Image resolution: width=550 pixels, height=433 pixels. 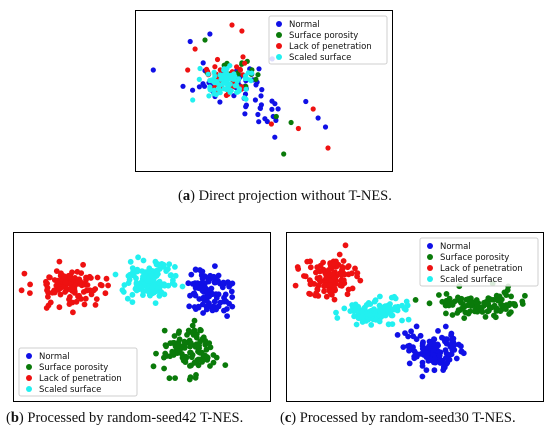 I want to click on legend-marker-normal, so click(x=279, y=24).